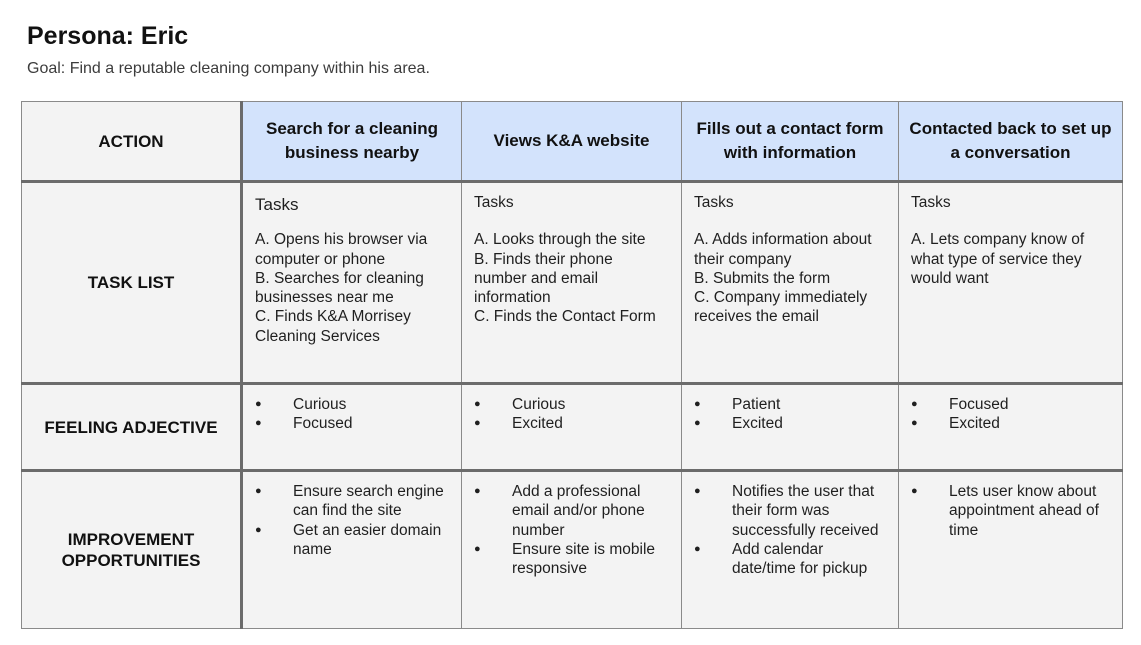  I want to click on task-item: A. Looks through the site, so click(560, 240).